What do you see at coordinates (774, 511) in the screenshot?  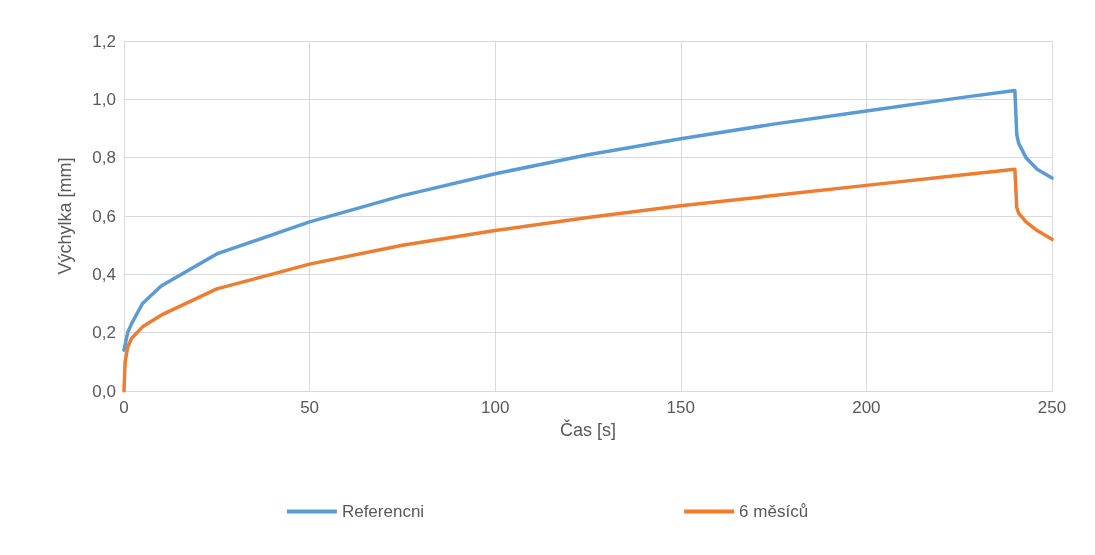 I see `legend-label: 6 měsíců` at bounding box center [774, 511].